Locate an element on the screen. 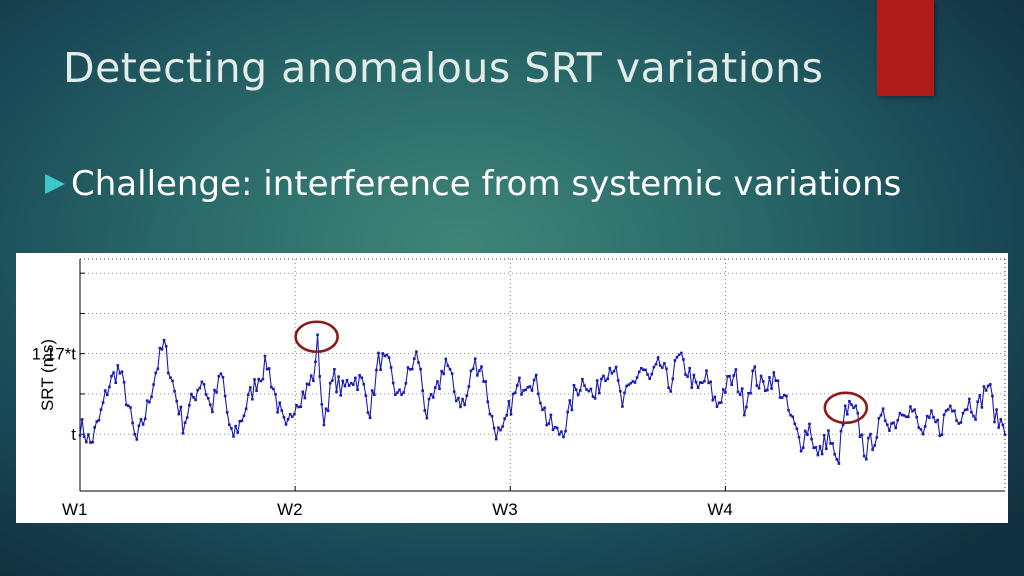  y-tick-label: t is located at coordinates (73, 434).